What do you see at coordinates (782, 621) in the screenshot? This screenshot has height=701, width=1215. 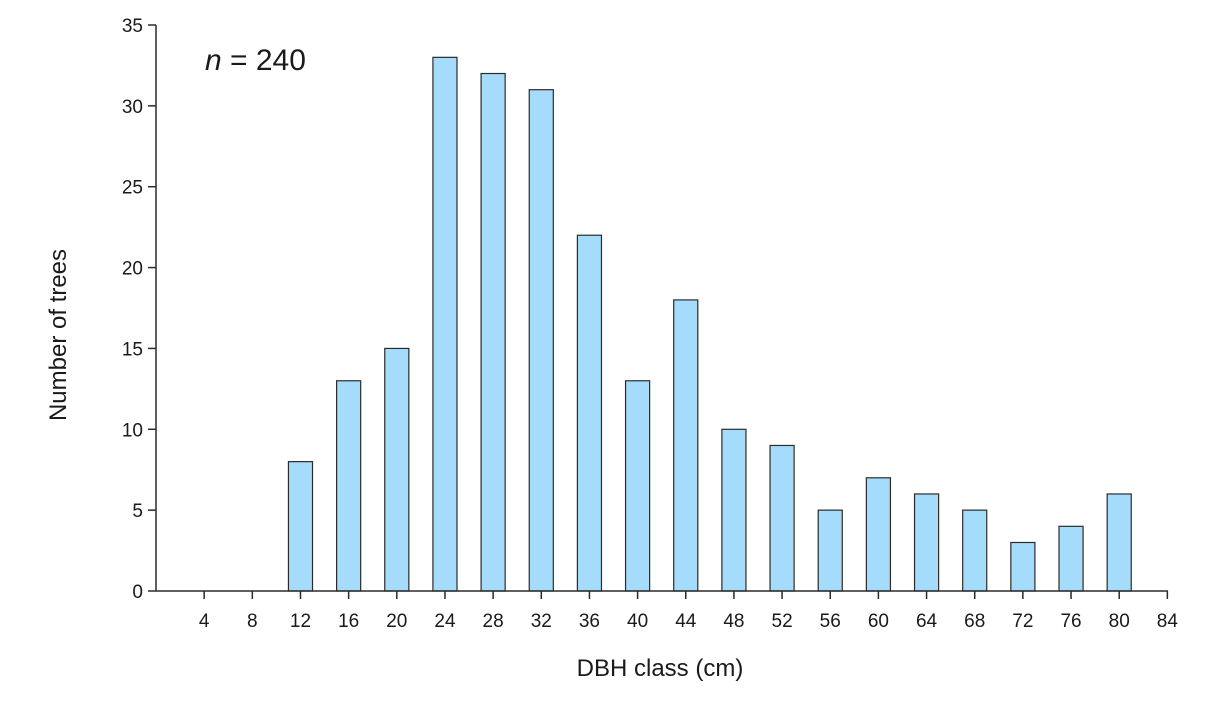 I see `x-tick-label: 52` at bounding box center [782, 621].